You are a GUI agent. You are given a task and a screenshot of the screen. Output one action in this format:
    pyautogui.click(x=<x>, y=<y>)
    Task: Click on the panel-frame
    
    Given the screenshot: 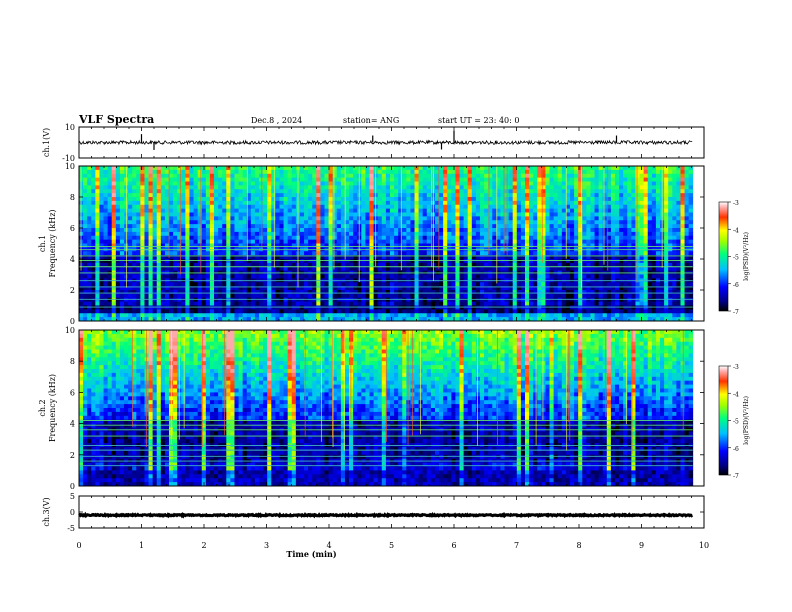 What is the action you would take?
    pyautogui.click(x=391, y=512)
    